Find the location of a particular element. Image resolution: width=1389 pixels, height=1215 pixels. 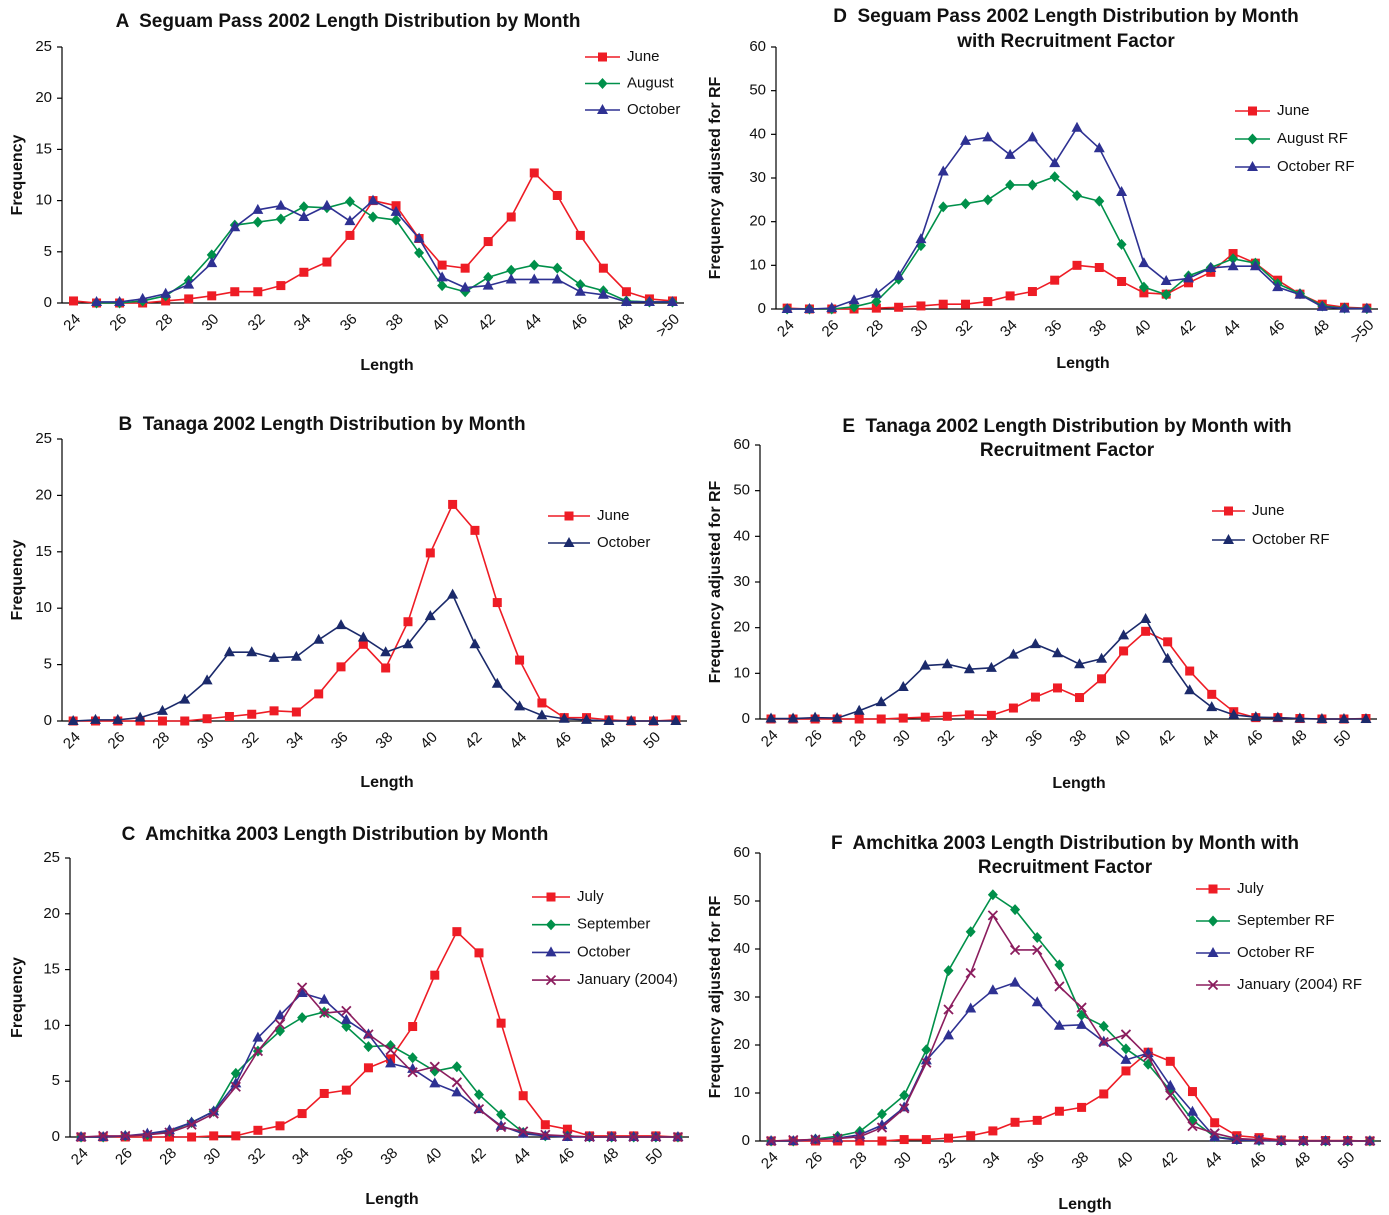

x-tick-label: 34 is located at coordinates (301, 1157).